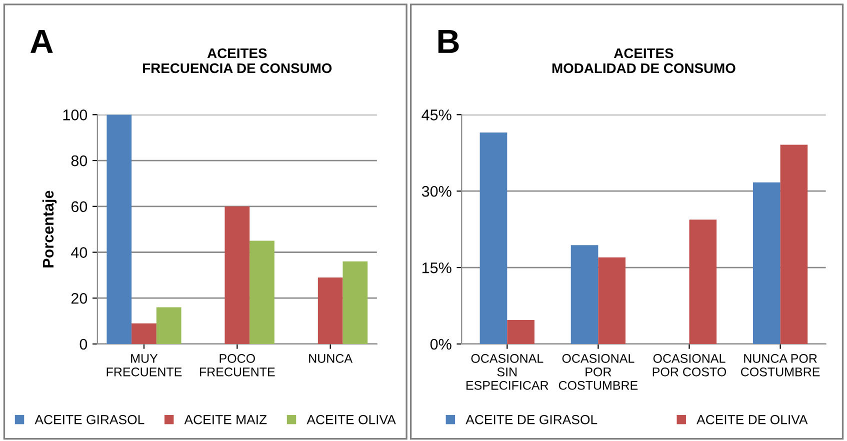 Image resolution: width=847 pixels, height=441 pixels. Describe the element at coordinates (41, 41) in the screenshot. I see `text: A` at that location.